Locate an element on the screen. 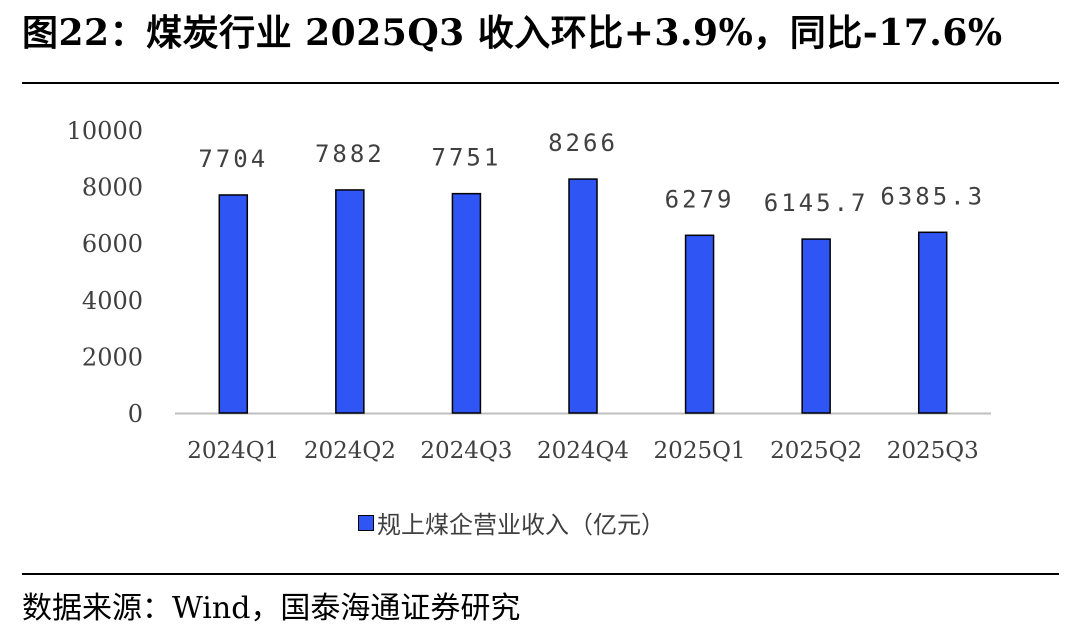 This screenshot has width=1087, height=632. x-tick-label: 2024Q1 is located at coordinates (233, 451).